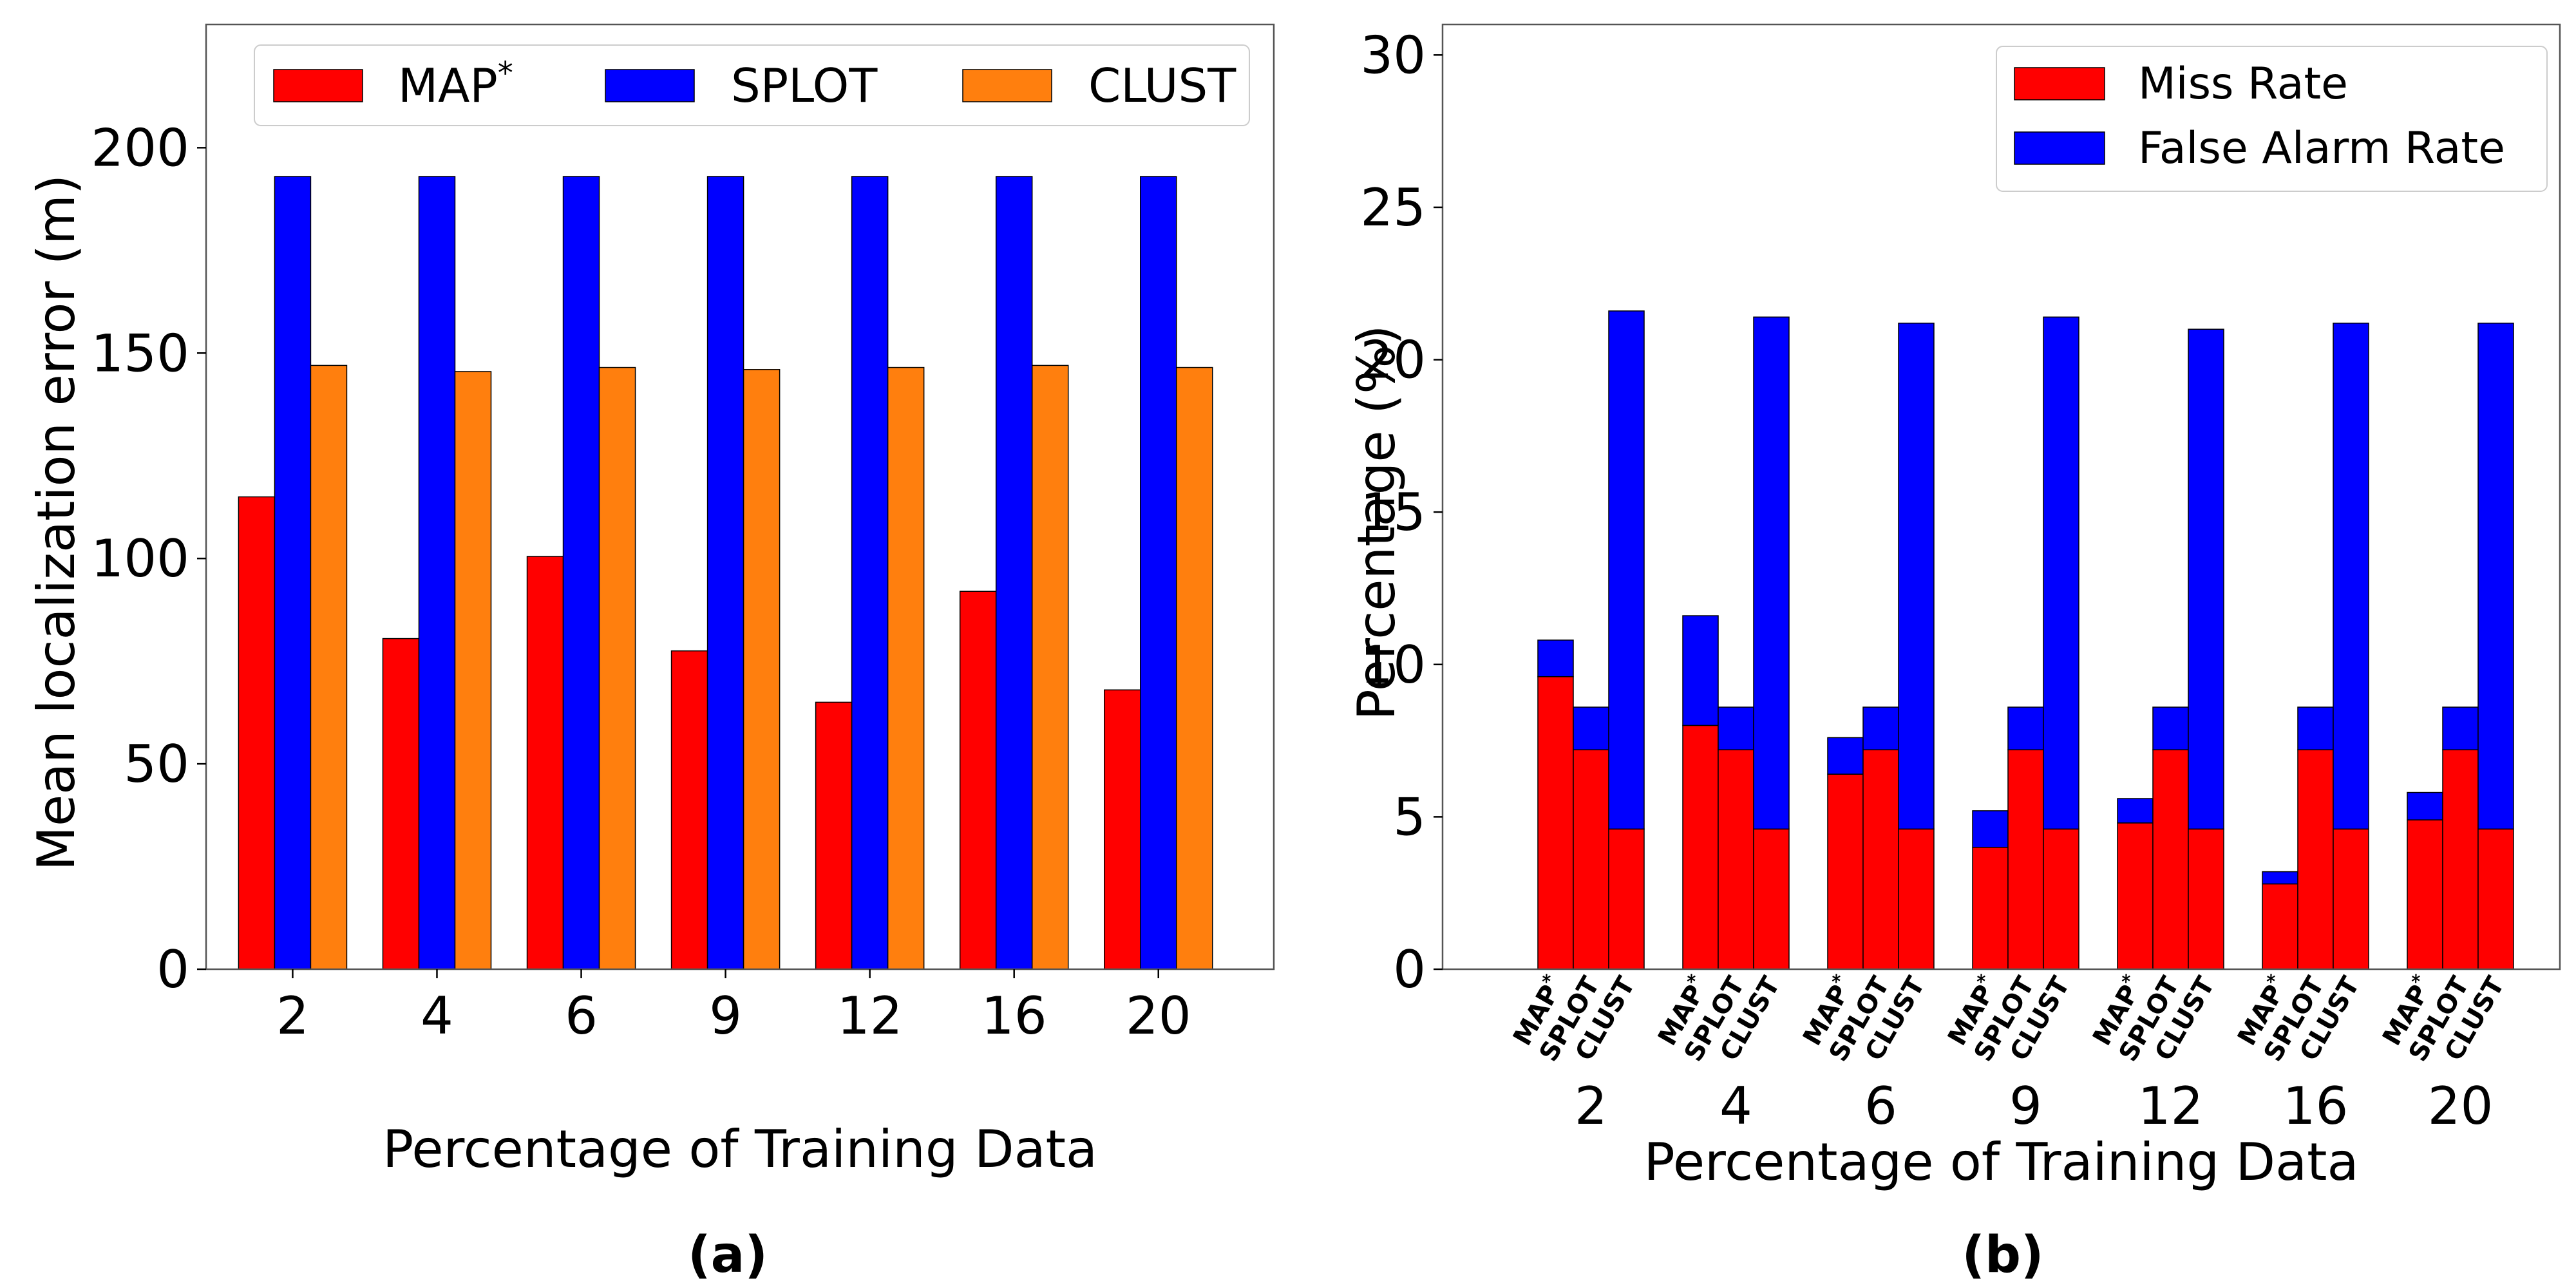  I want to click on legend-label-splot: SPLOT, so click(805, 86).